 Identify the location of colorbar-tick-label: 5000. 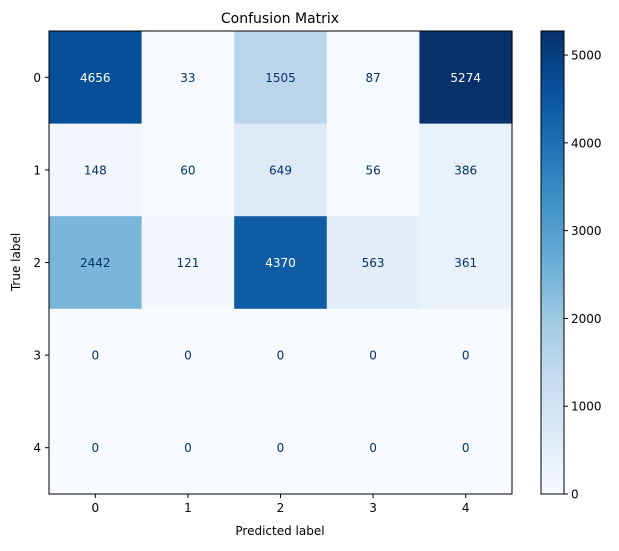
(586, 56).